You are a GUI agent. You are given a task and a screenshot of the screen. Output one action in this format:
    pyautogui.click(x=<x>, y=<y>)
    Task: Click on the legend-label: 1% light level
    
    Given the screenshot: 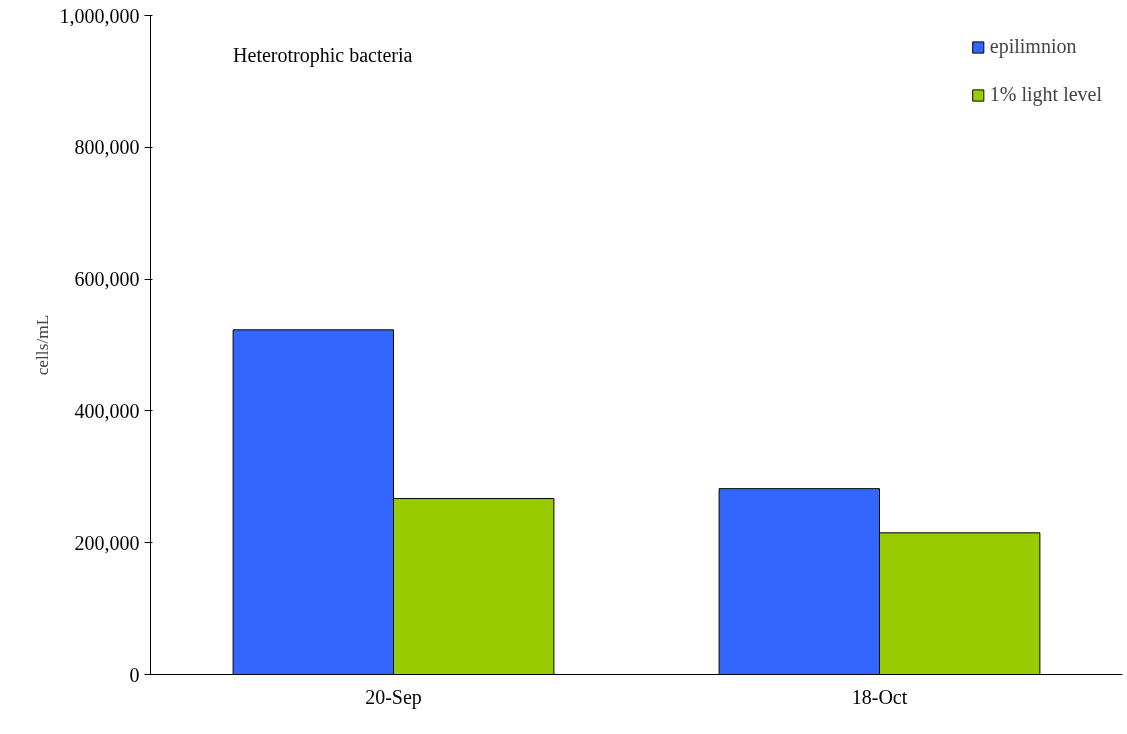 What is the action you would take?
    pyautogui.click(x=1045, y=94)
    